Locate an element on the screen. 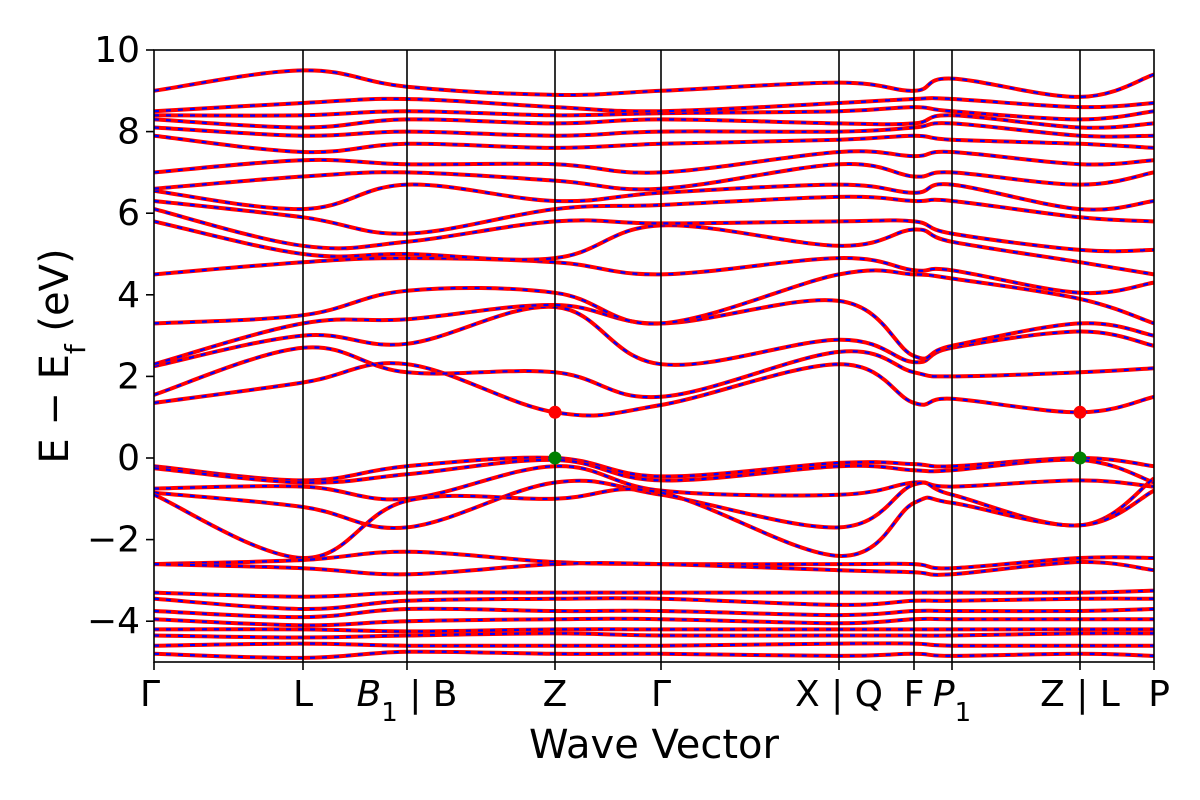 This screenshot has height=800, width=1200. band-line-v15-solid is located at coordinates (654, 654).